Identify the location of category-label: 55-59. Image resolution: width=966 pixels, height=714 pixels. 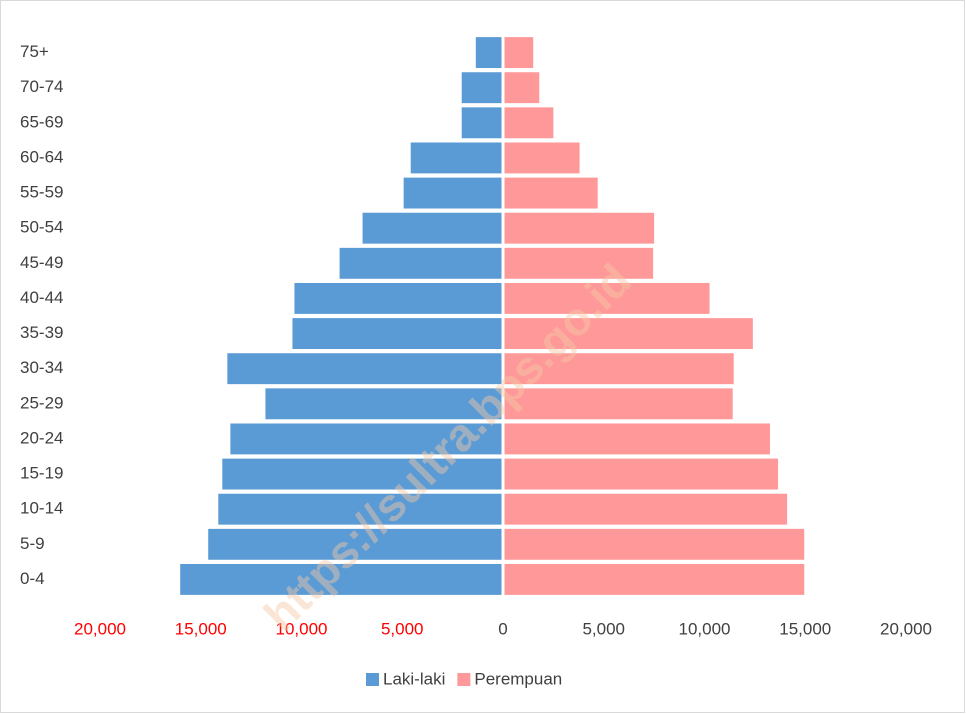
(41, 192).